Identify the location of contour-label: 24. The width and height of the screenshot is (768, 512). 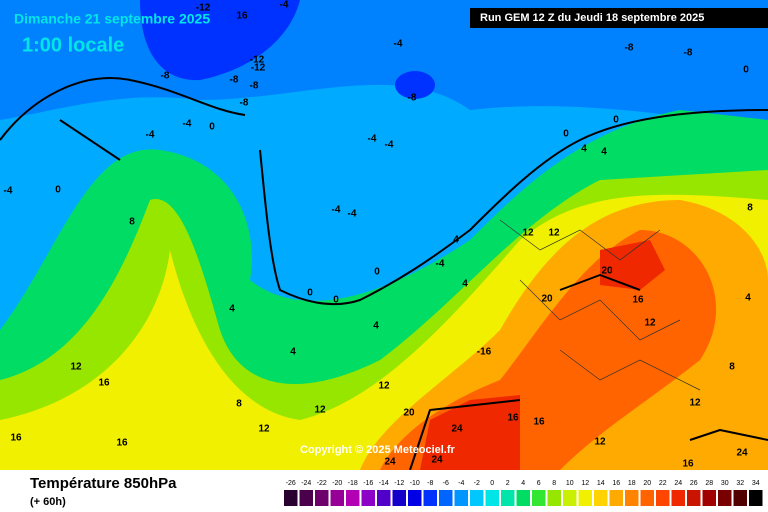
(437, 460).